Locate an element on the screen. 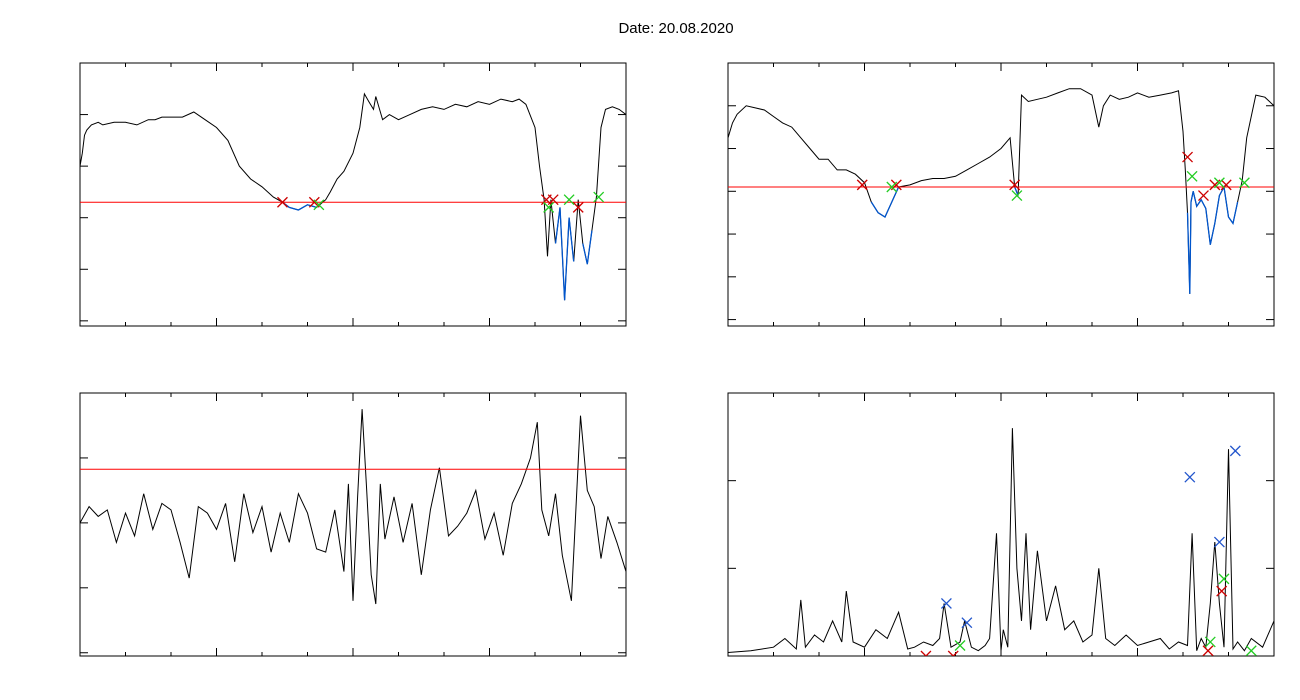 The width and height of the screenshot is (1300, 700). figure-title: Date: 20.08.2020 is located at coordinates (675, 28).